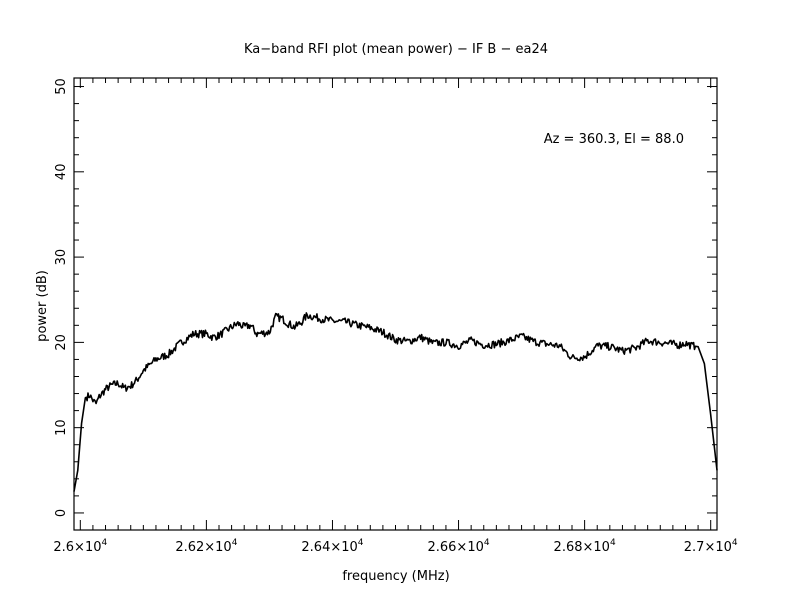 The width and height of the screenshot is (792, 612). I want to click on y-axis-label: power (dB), so click(42, 306).